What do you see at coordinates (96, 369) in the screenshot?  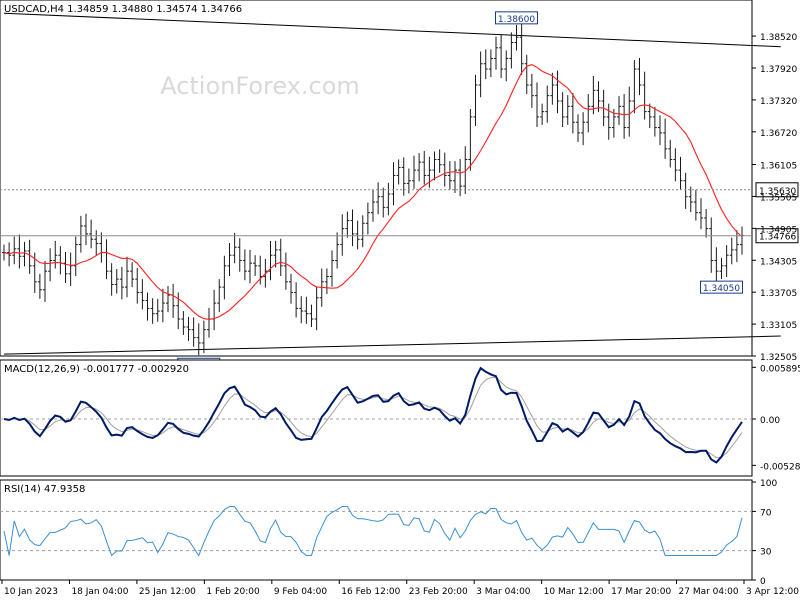 I see `macd-header: MACD(12,26,9) -0.001777 -0.002920` at bounding box center [96, 369].